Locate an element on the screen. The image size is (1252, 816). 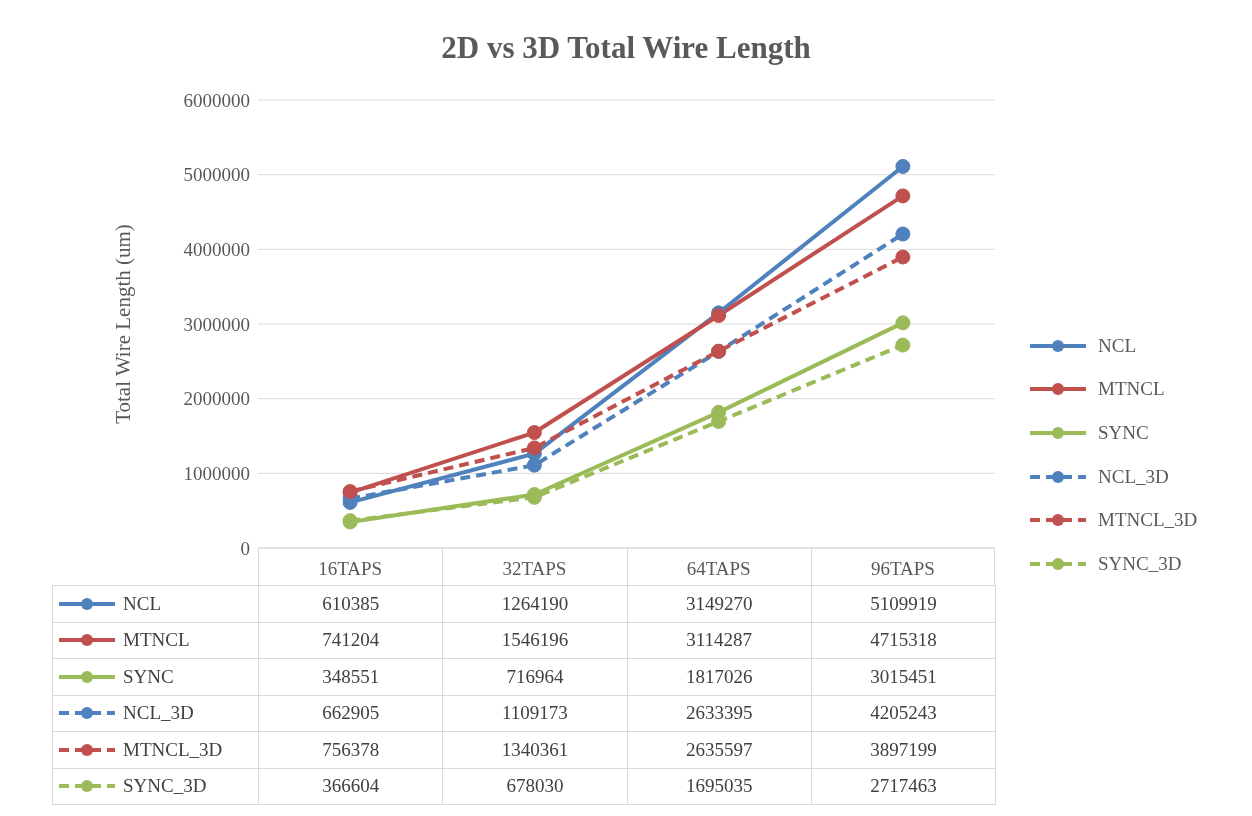
data-label: 756378 is located at coordinates (350, 749).